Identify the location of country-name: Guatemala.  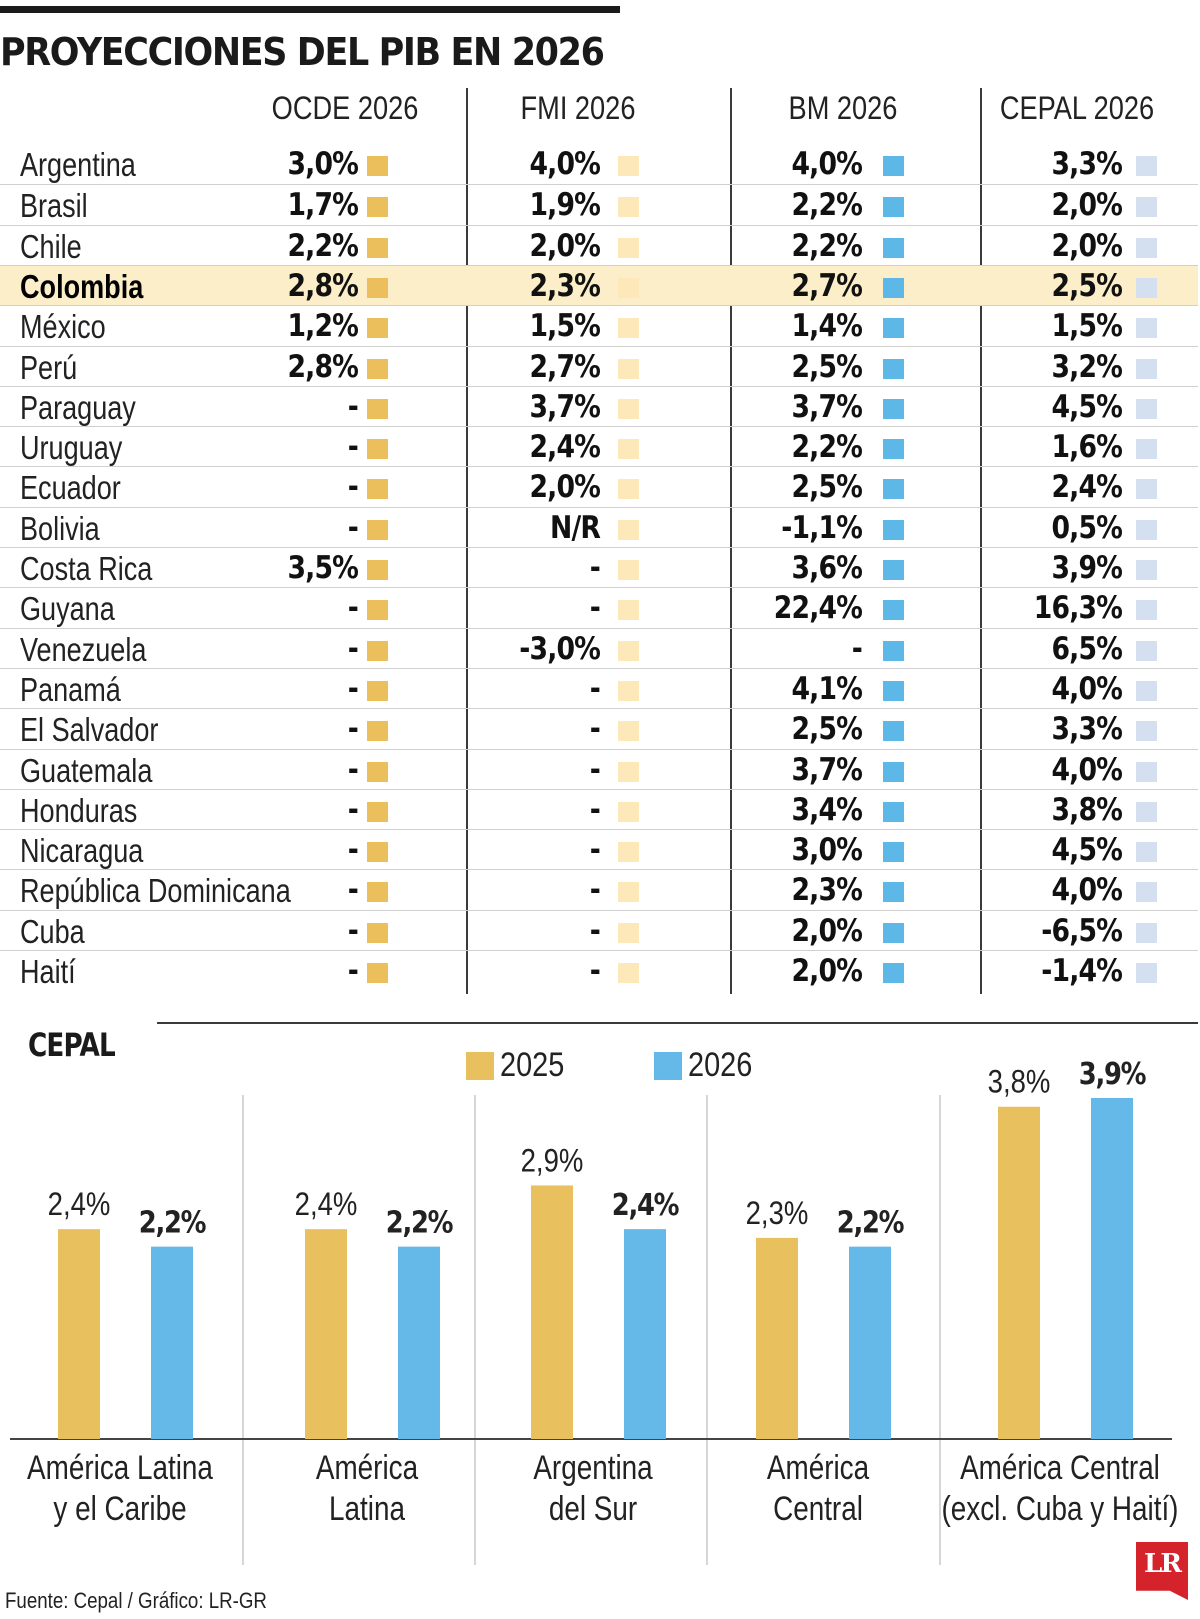
(86, 770).